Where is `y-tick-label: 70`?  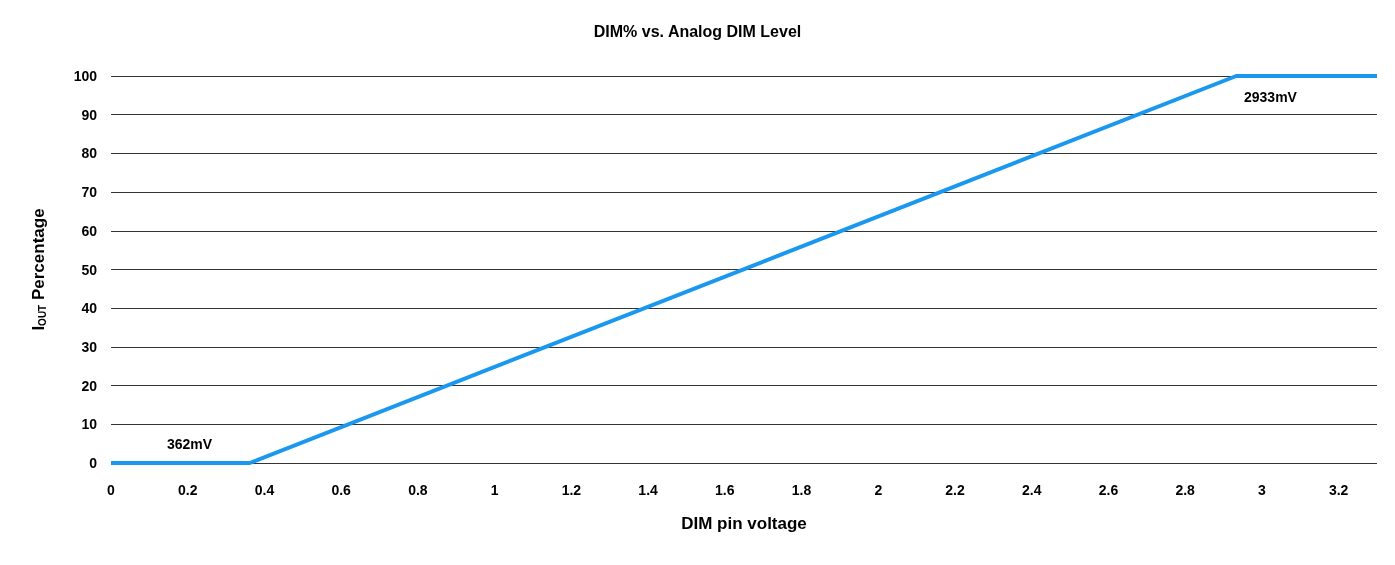 y-tick-label: 70 is located at coordinates (89, 192).